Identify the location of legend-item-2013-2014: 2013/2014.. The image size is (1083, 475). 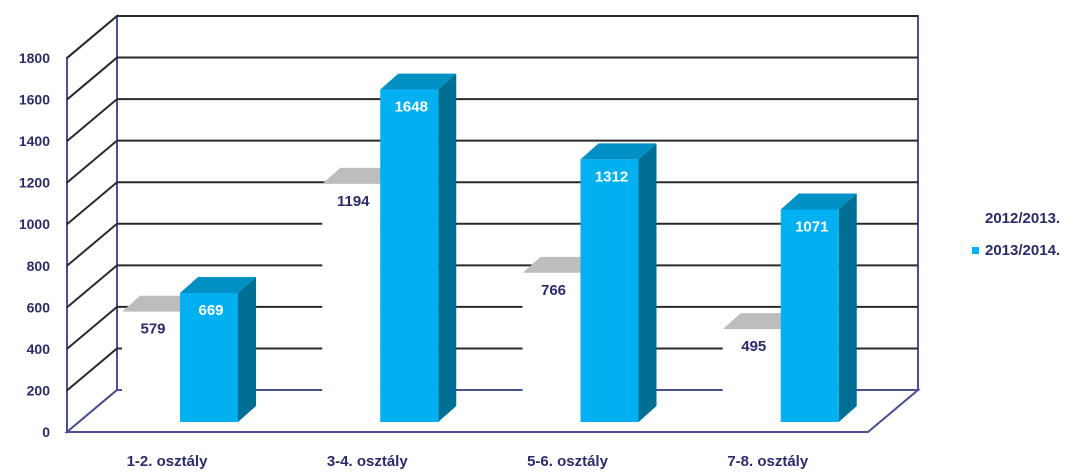
(1026, 250).